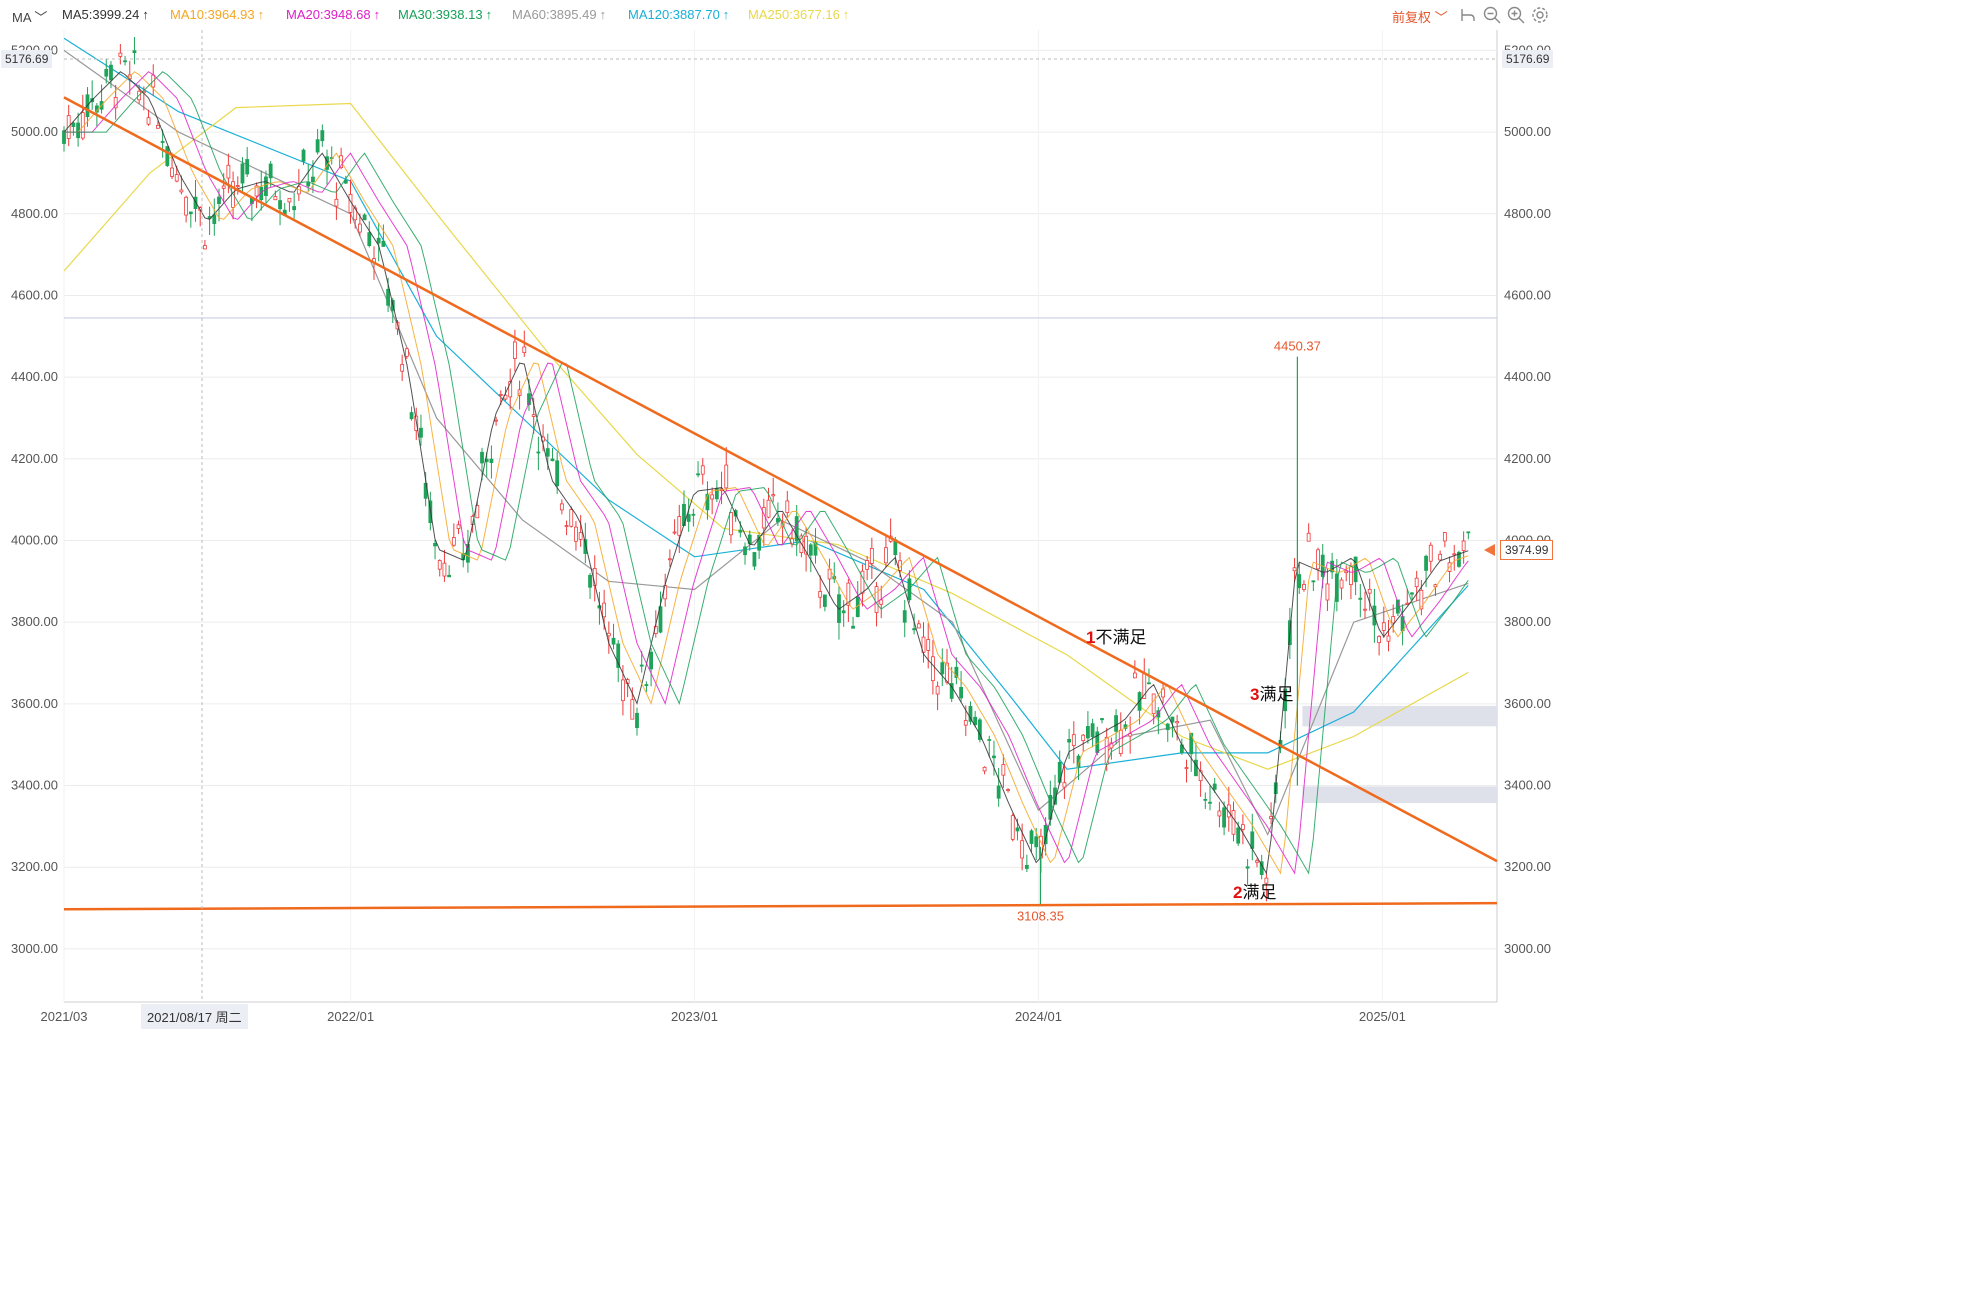  What do you see at coordinates (1412, 17) in the screenshot?
I see `adjust-mode-label: 前复权` at bounding box center [1412, 17].